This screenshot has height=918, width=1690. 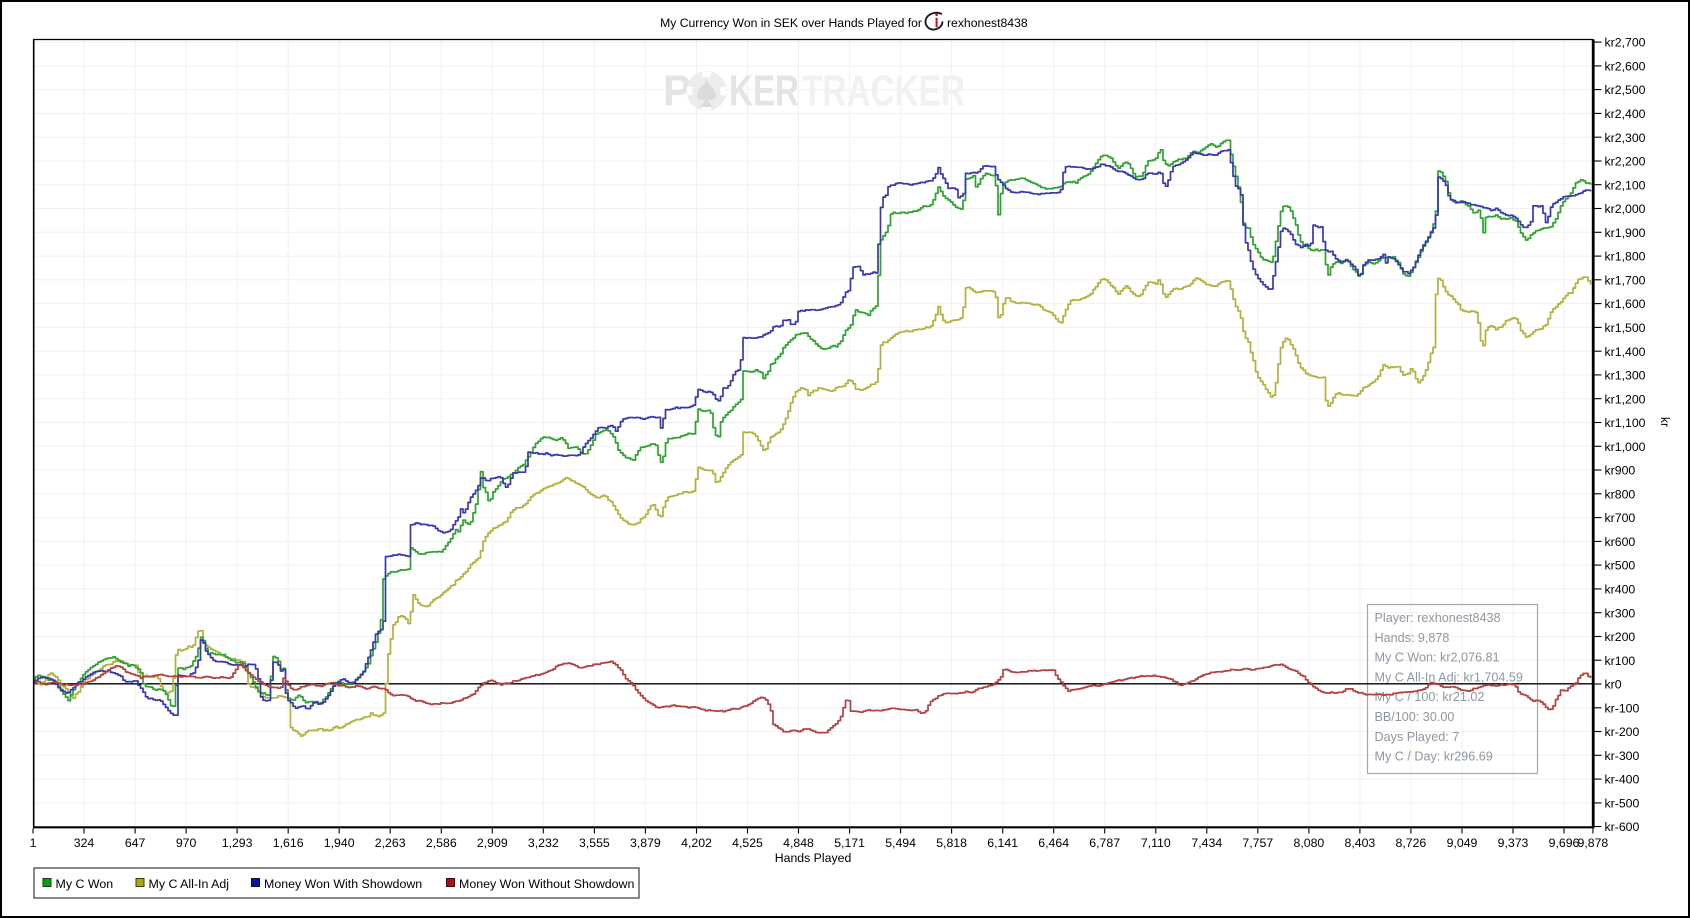 What do you see at coordinates (441, 843) in the screenshot?
I see `svg-text: 2,586` at bounding box center [441, 843].